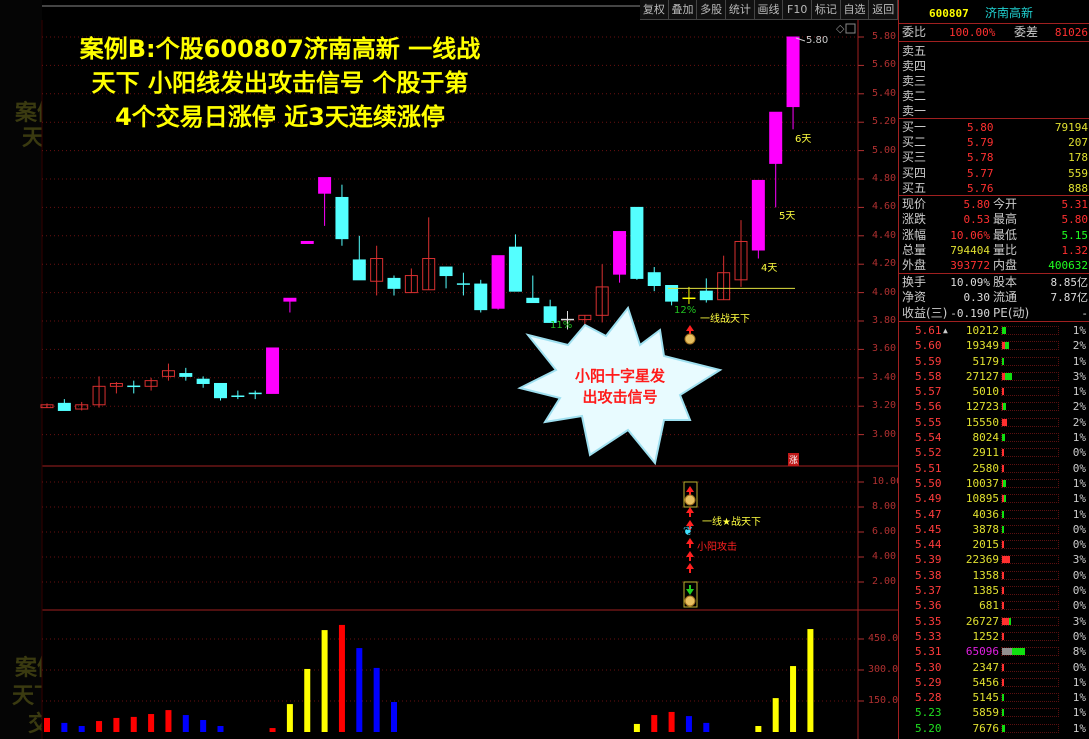 This screenshot has width=1089, height=739. What do you see at coordinates (1011, 312) in the screenshot?
I see `stat-label: PE(动)` at bounding box center [1011, 312].